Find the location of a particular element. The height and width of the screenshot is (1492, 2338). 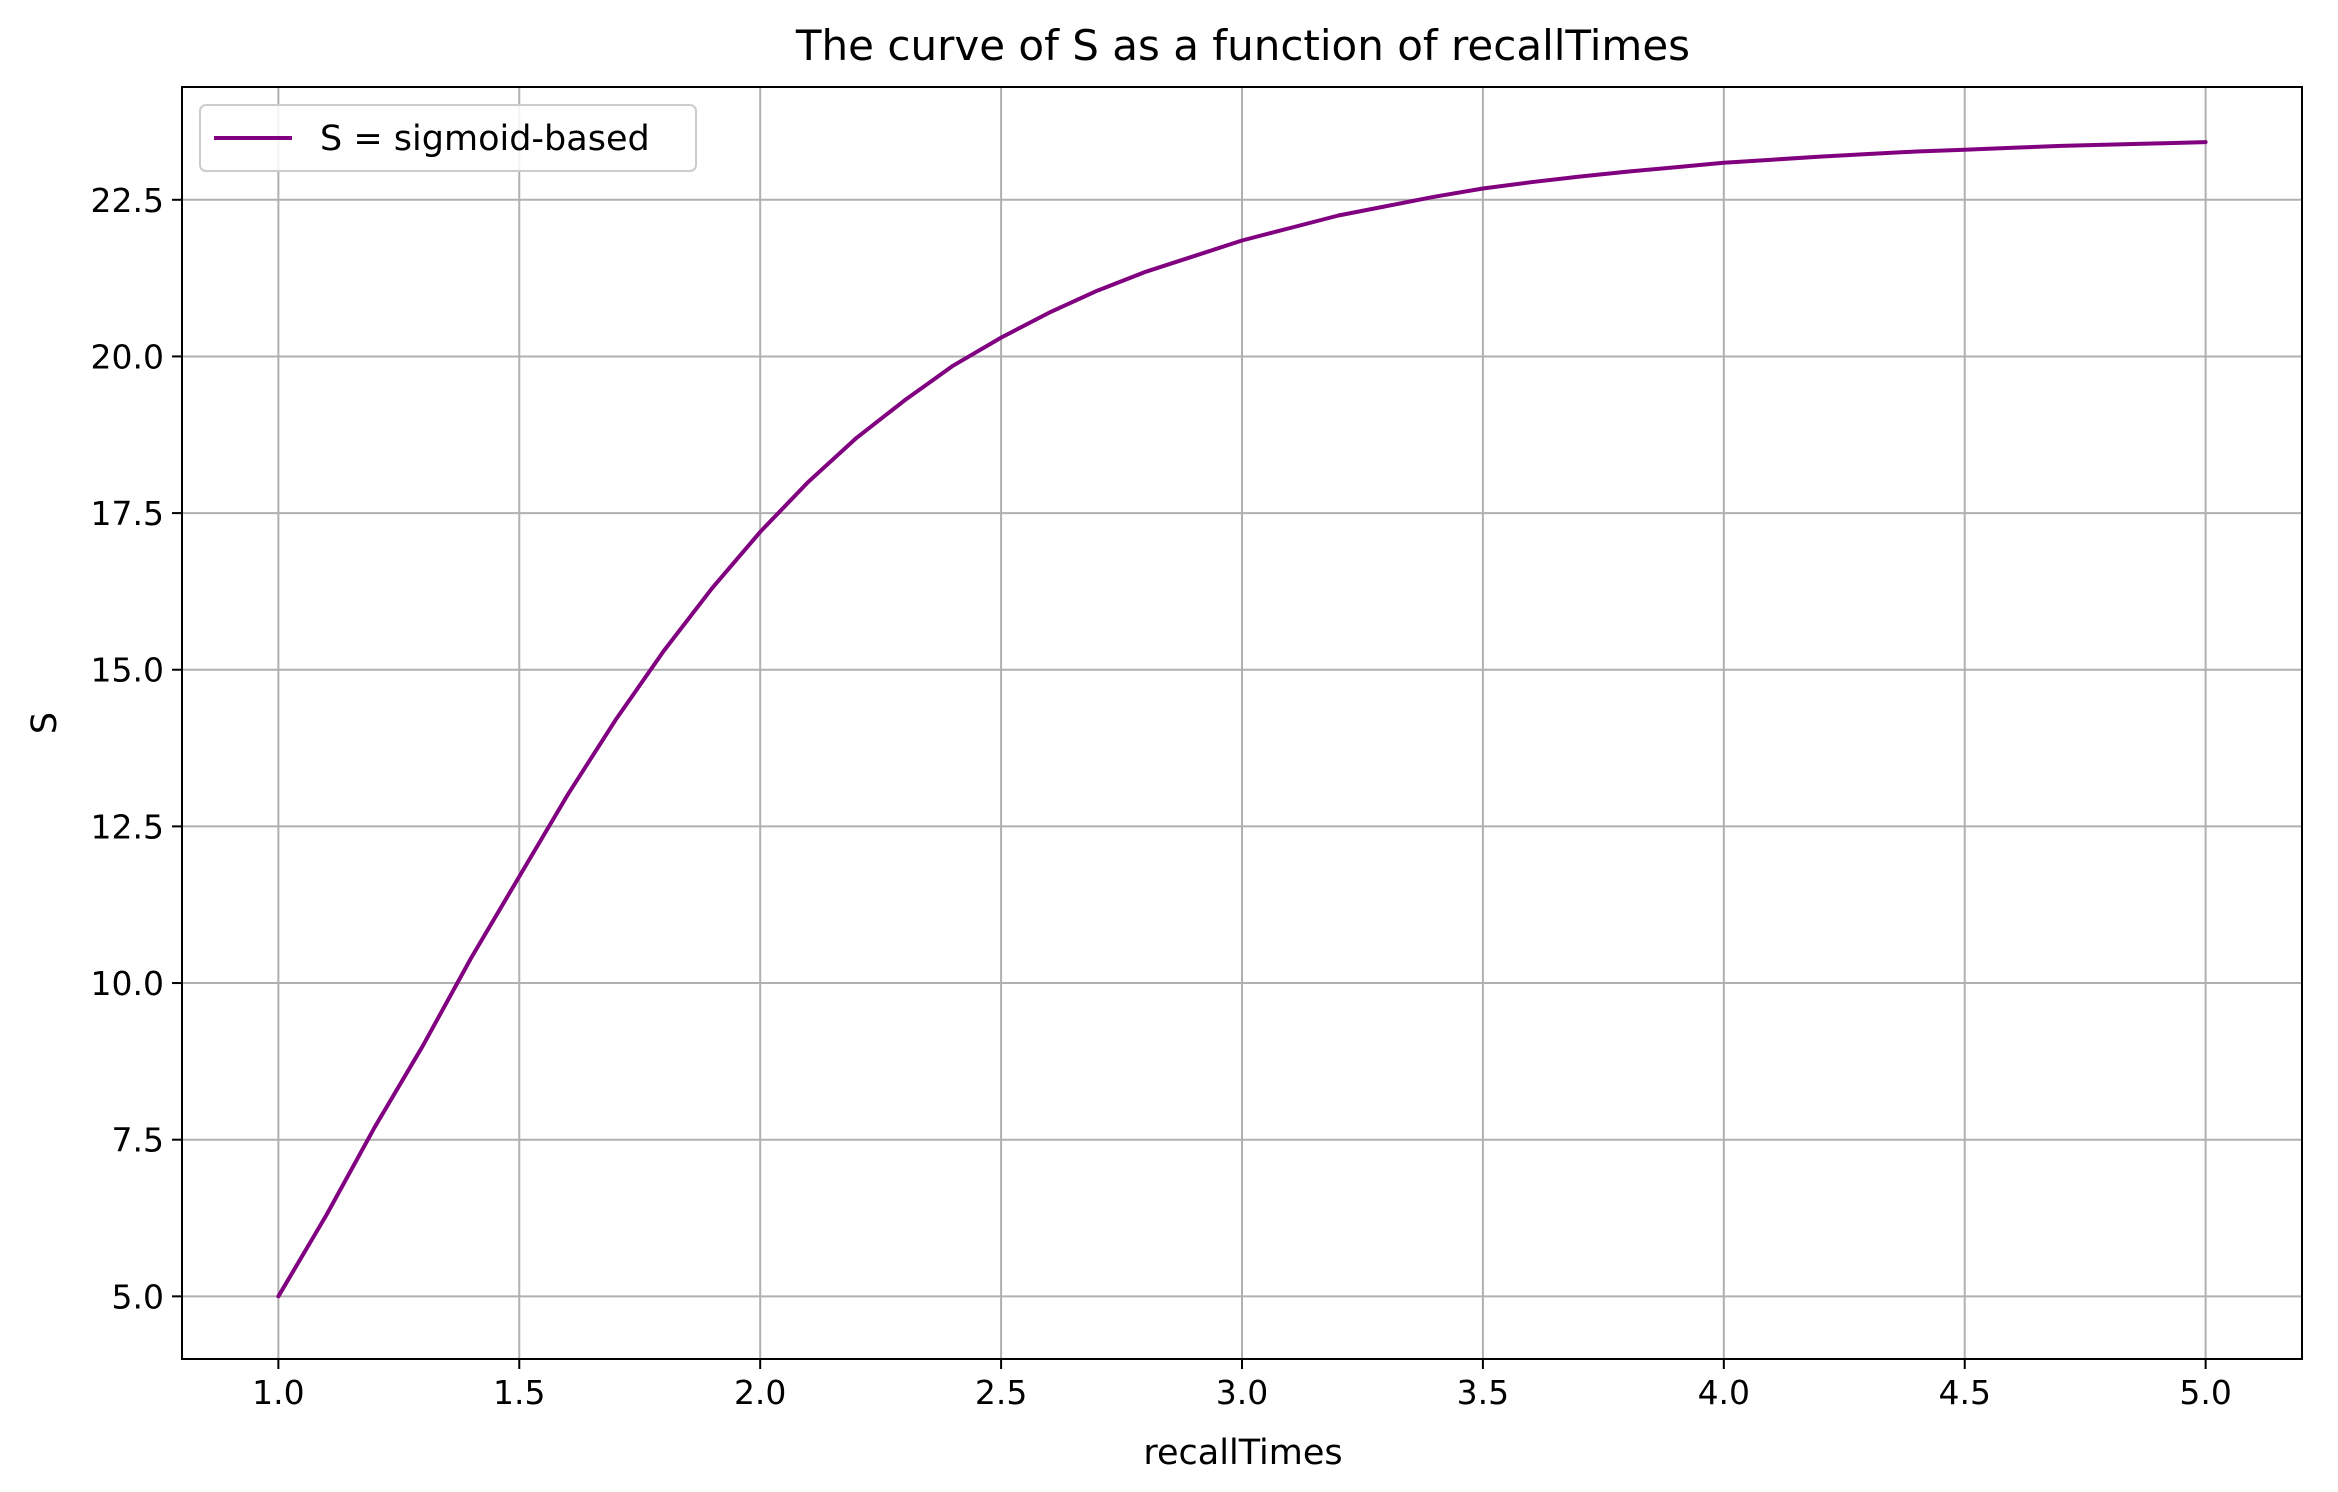

x-tick-label: 3.5 is located at coordinates (1483, 1392).